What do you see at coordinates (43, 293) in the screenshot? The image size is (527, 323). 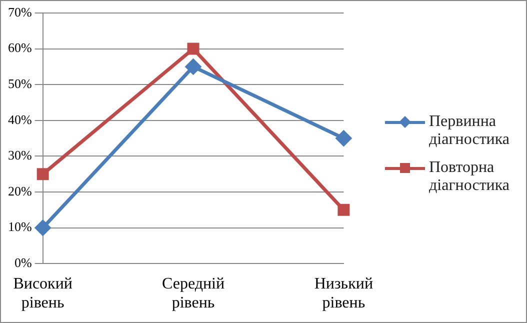 I see `x-tick-label: Високий рівень` at bounding box center [43, 293].